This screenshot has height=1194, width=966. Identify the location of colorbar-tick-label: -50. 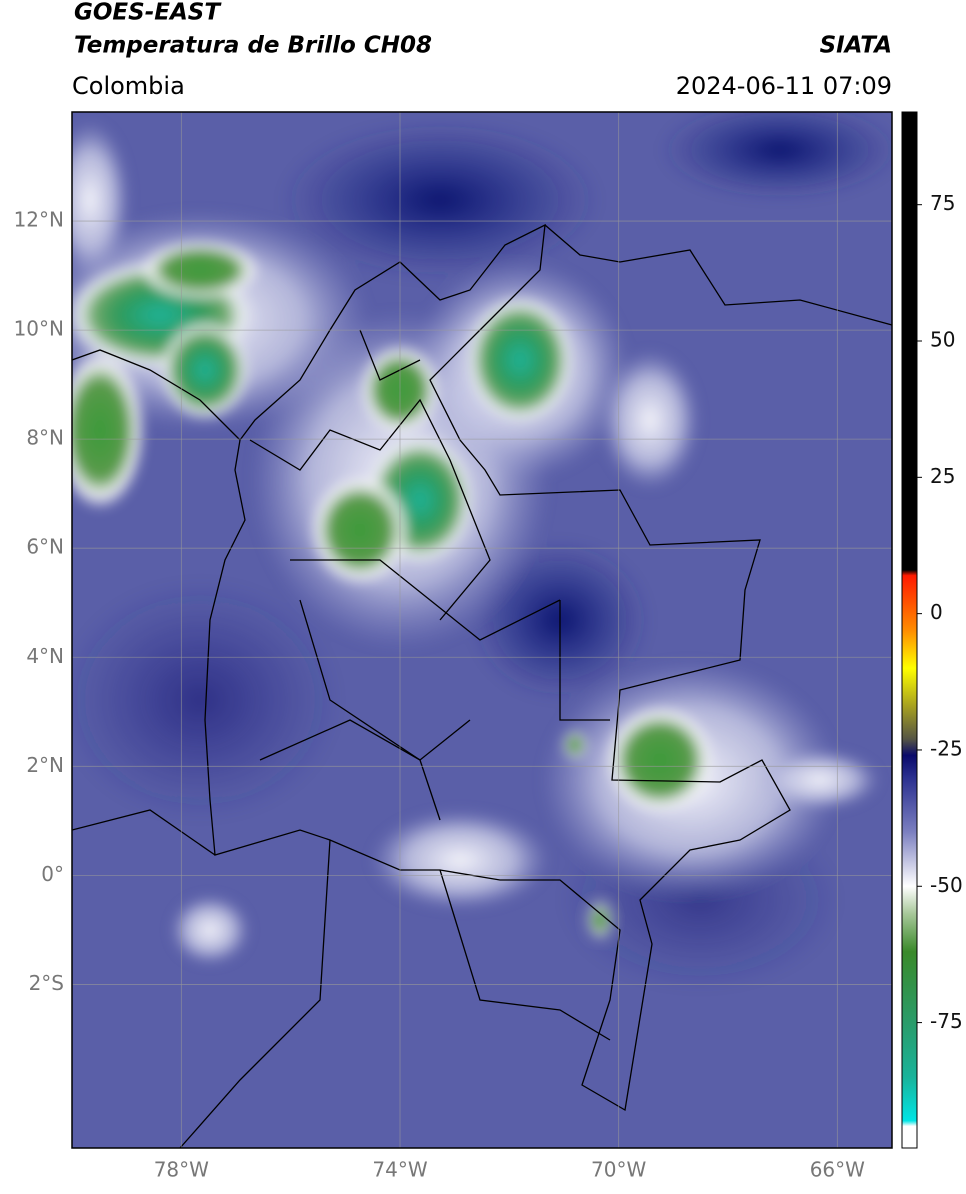
(946, 885).